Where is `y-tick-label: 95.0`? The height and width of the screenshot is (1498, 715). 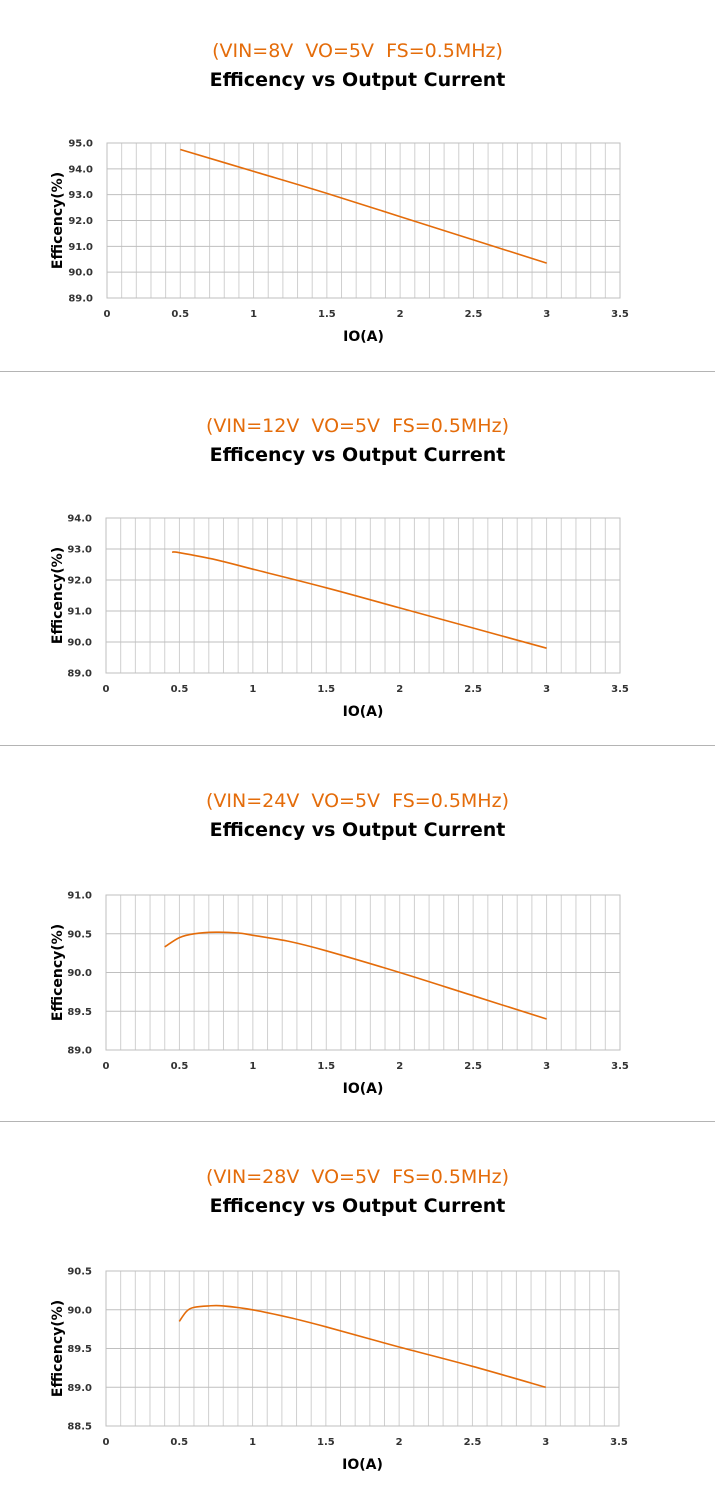 y-tick-label: 95.0 is located at coordinates (80, 144).